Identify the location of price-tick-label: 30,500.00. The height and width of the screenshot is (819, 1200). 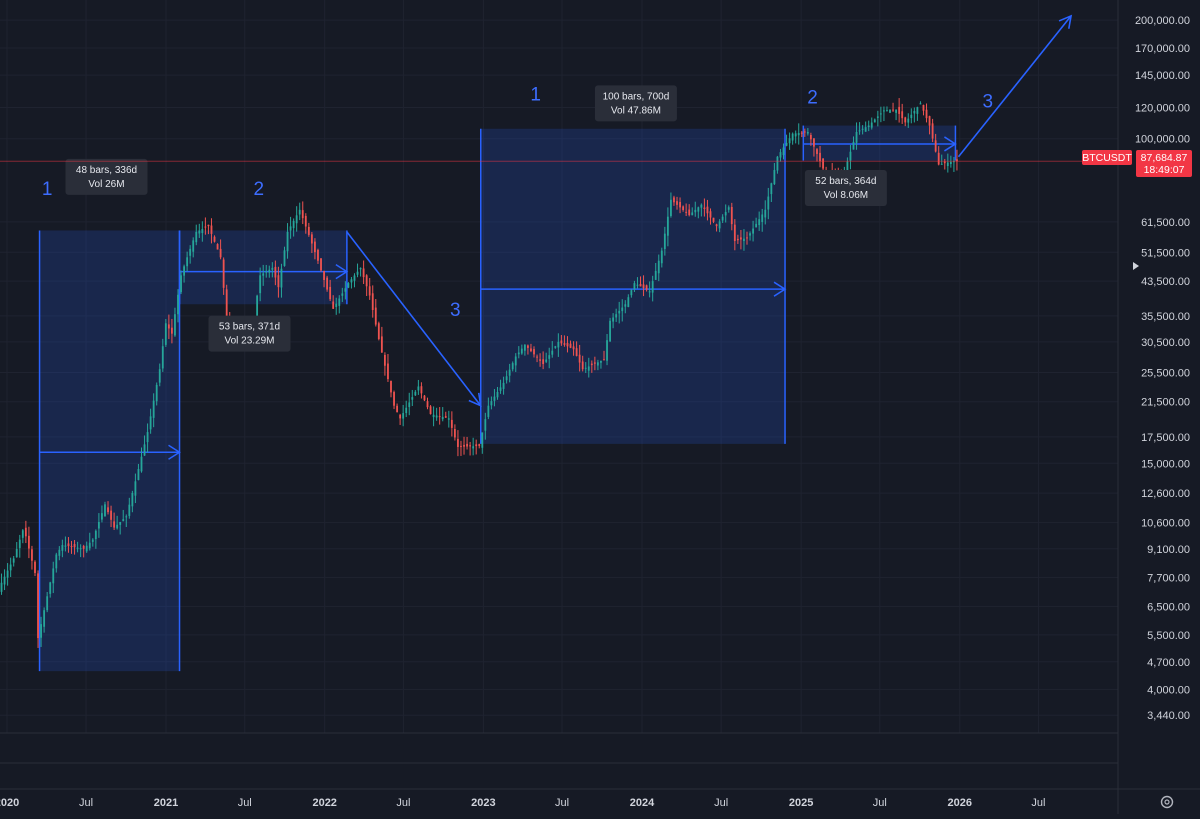
(1165, 343).